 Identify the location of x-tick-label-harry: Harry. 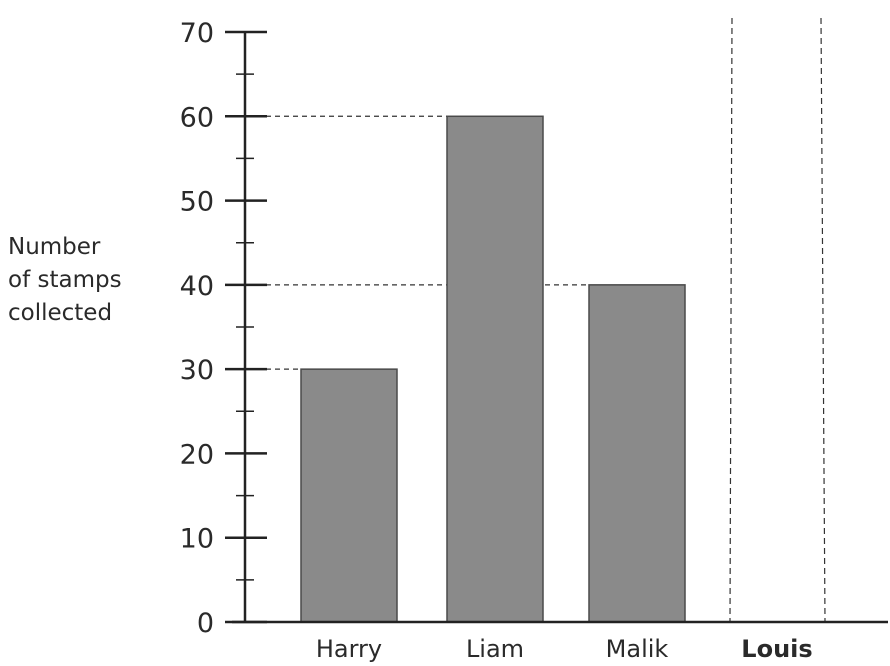
(349, 649).